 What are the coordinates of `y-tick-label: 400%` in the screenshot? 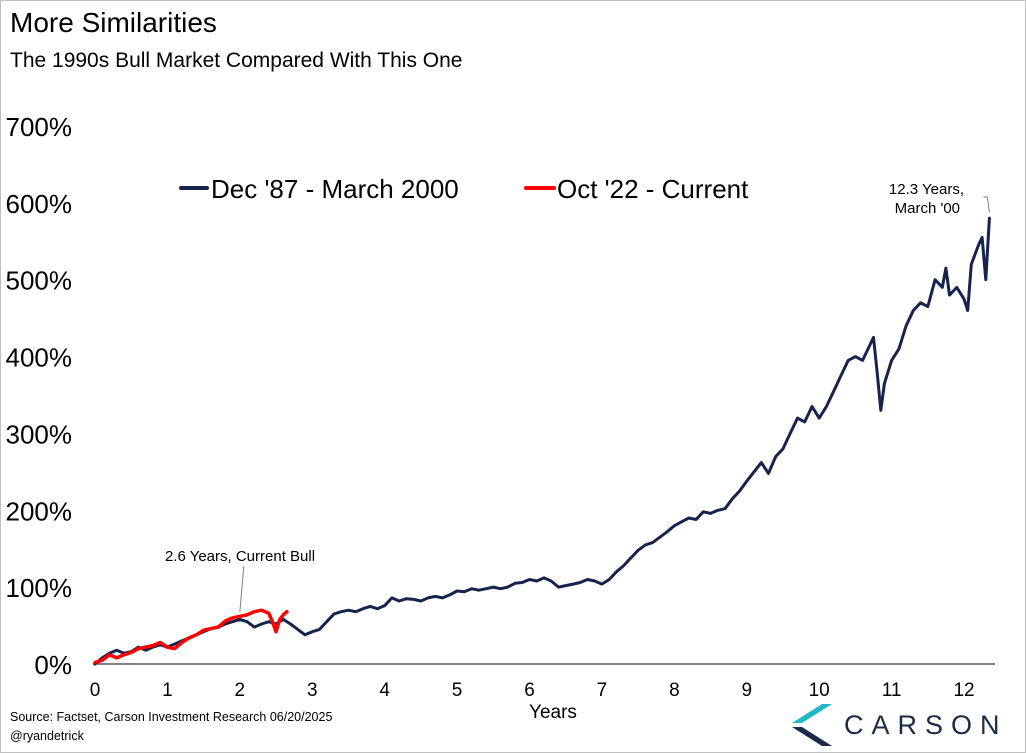 It's located at (39, 358).